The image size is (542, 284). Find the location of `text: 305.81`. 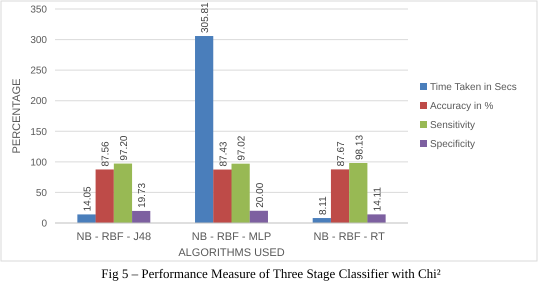

text: 305.81 is located at coordinates (206, 18).